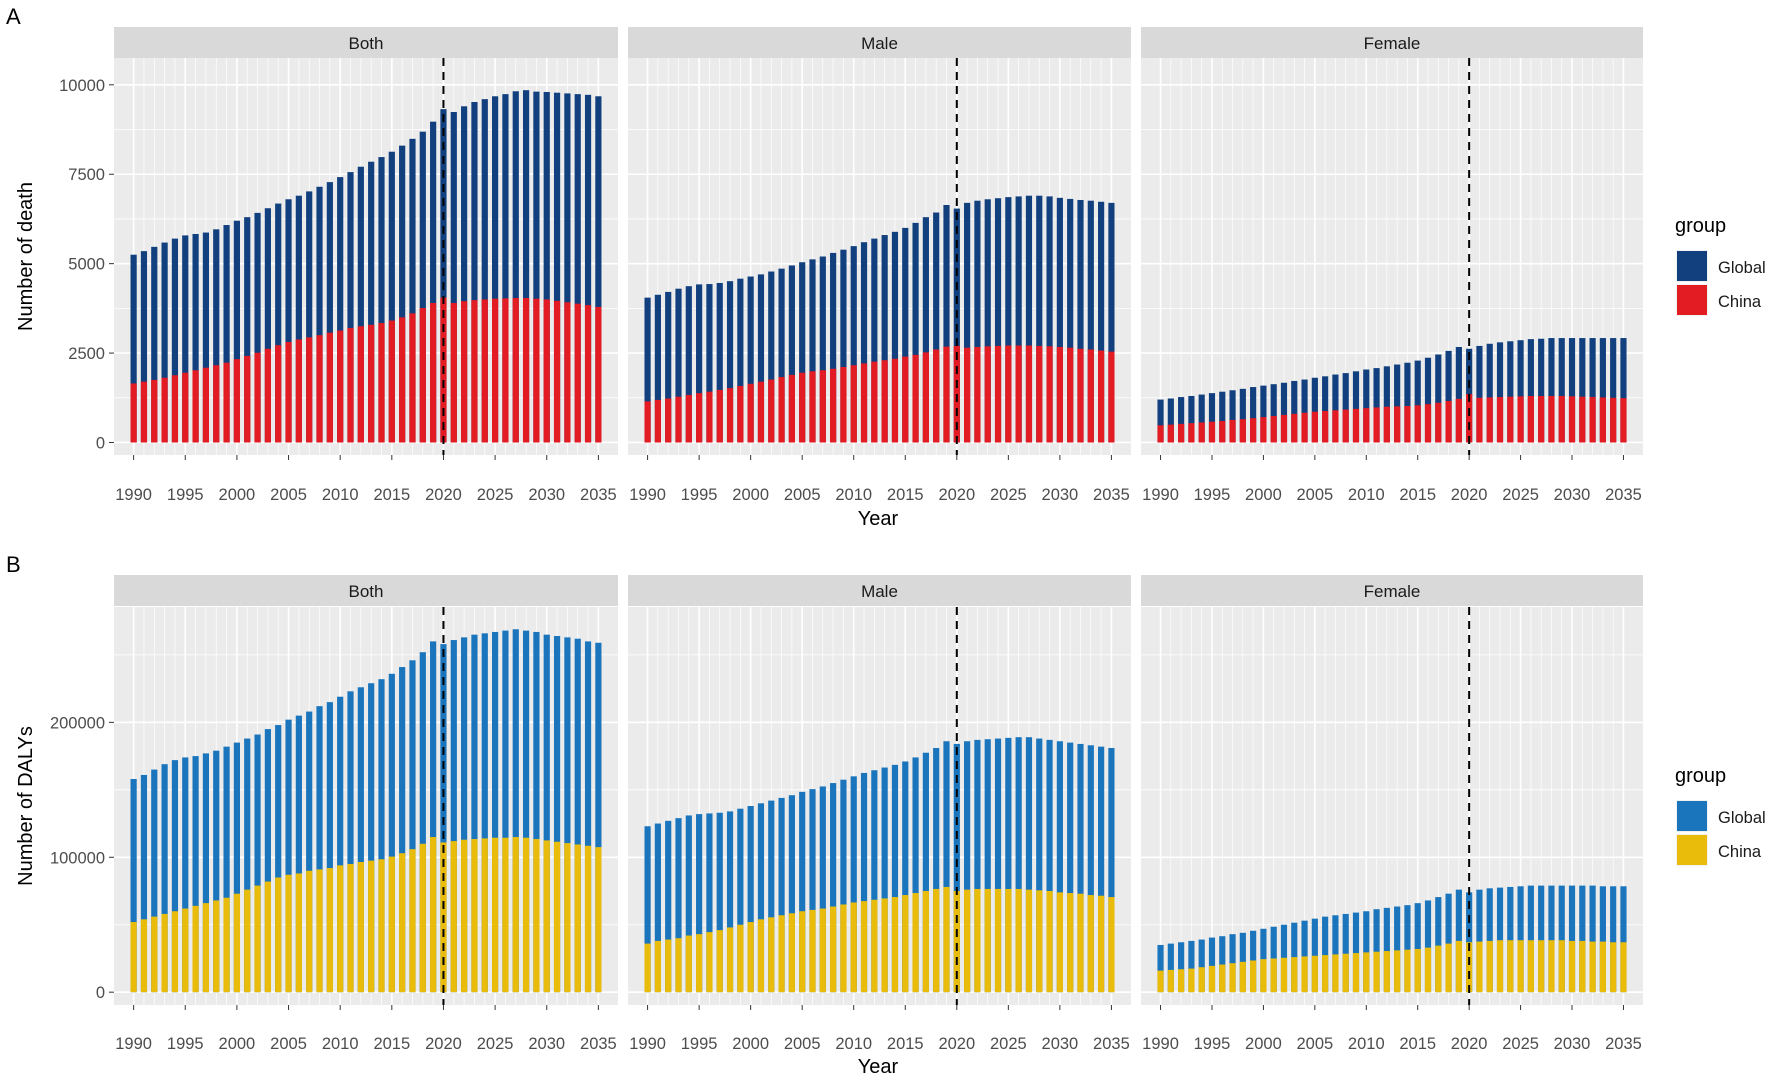  Describe the element at coordinates (1469, 1044) in the screenshot. I see `x-tick-label: 2020` at that location.